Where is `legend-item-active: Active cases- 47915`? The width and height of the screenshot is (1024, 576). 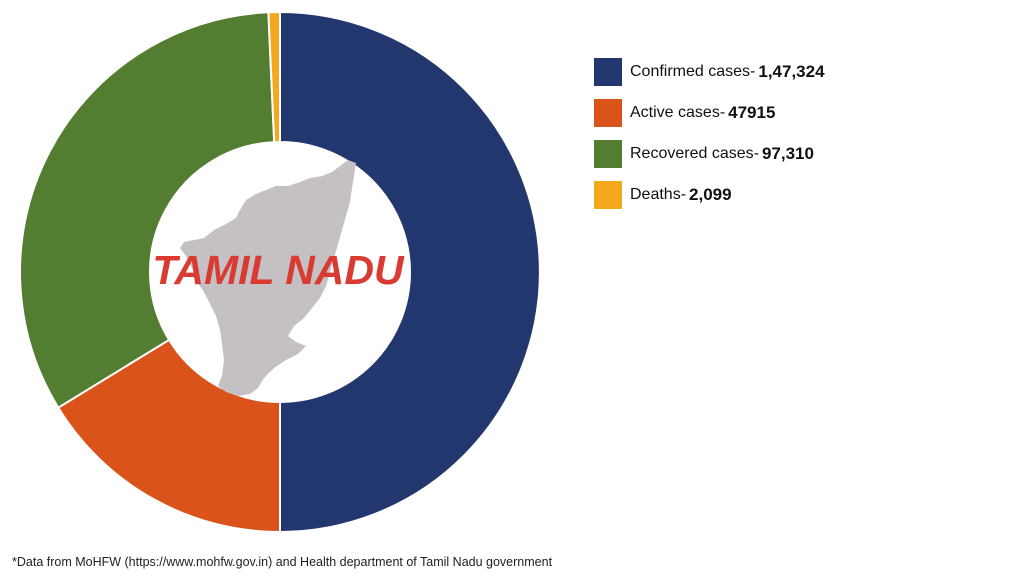 legend-item-active: Active cases- 47915 is located at coordinates (709, 113).